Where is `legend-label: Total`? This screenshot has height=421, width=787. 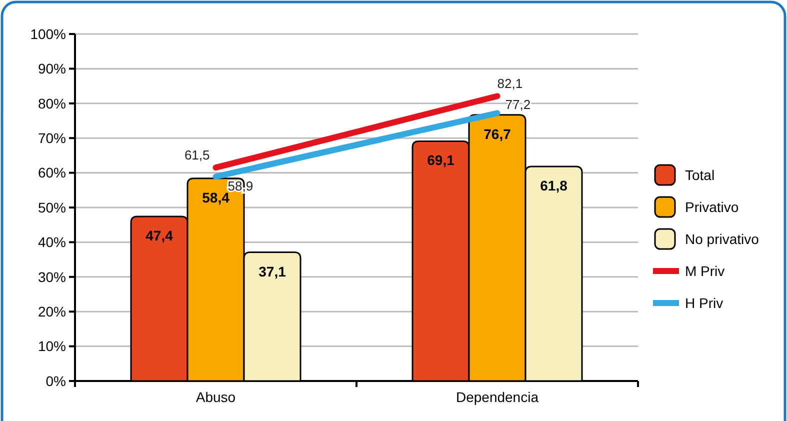 legend-label: Total is located at coordinates (700, 174).